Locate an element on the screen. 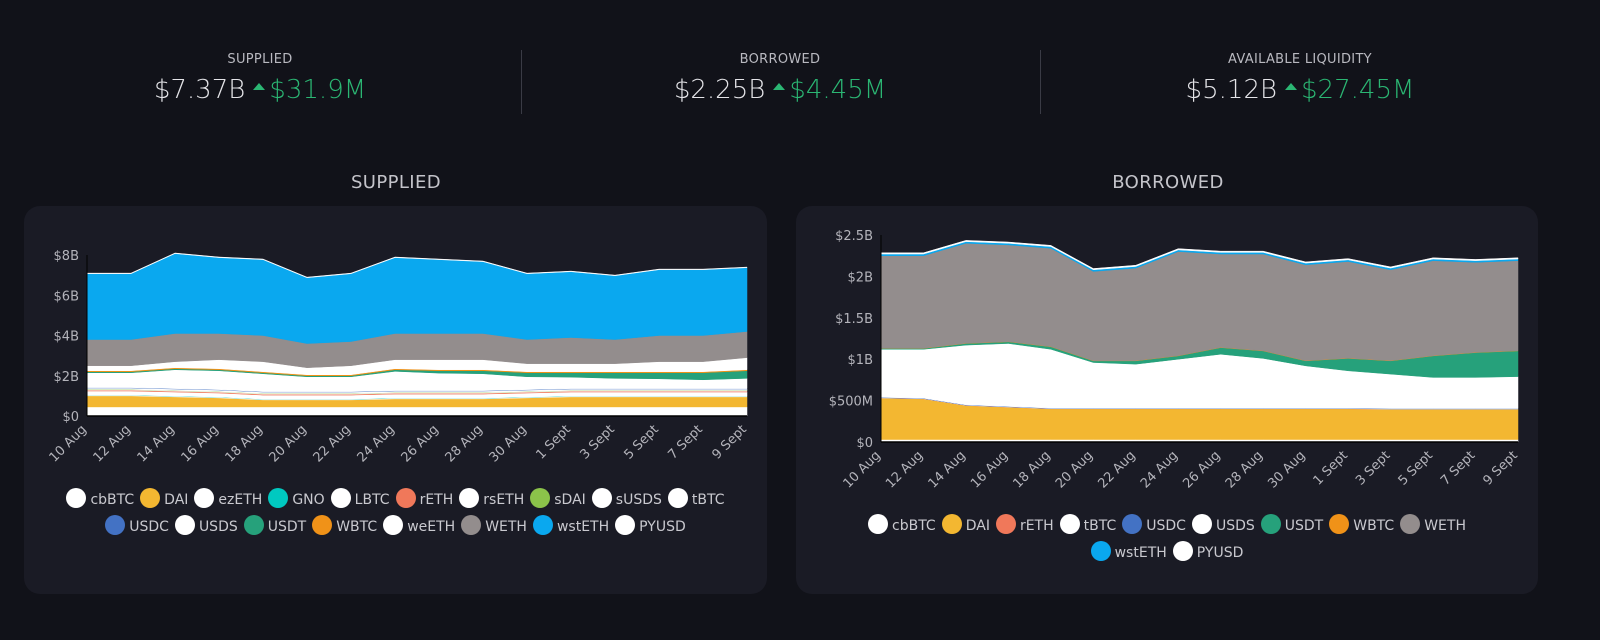  legend-label: LBTC is located at coordinates (372, 500).